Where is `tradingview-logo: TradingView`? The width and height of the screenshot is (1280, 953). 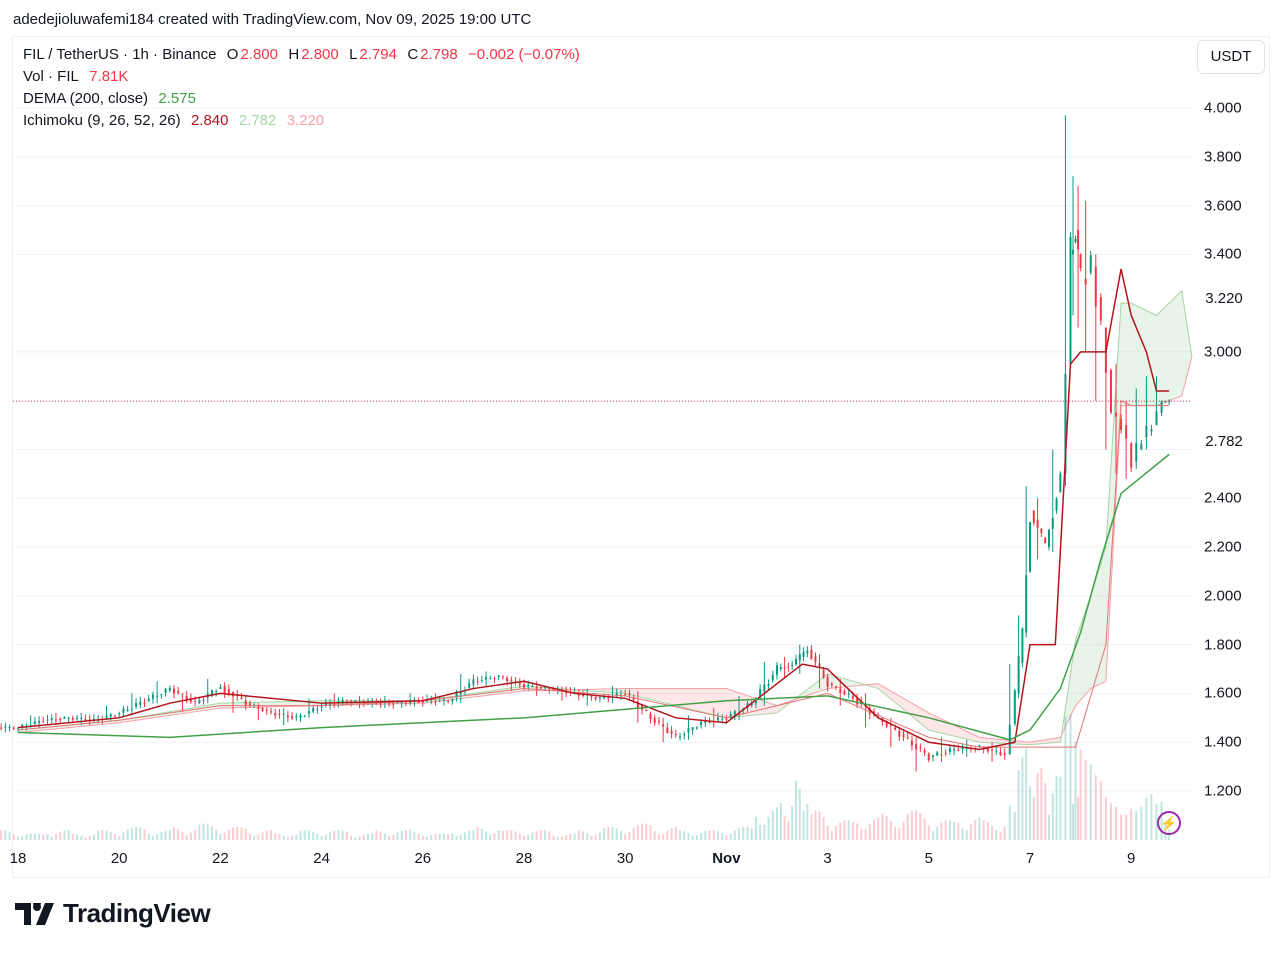
tradingview-logo: TradingView is located at coordinates (113, 913).